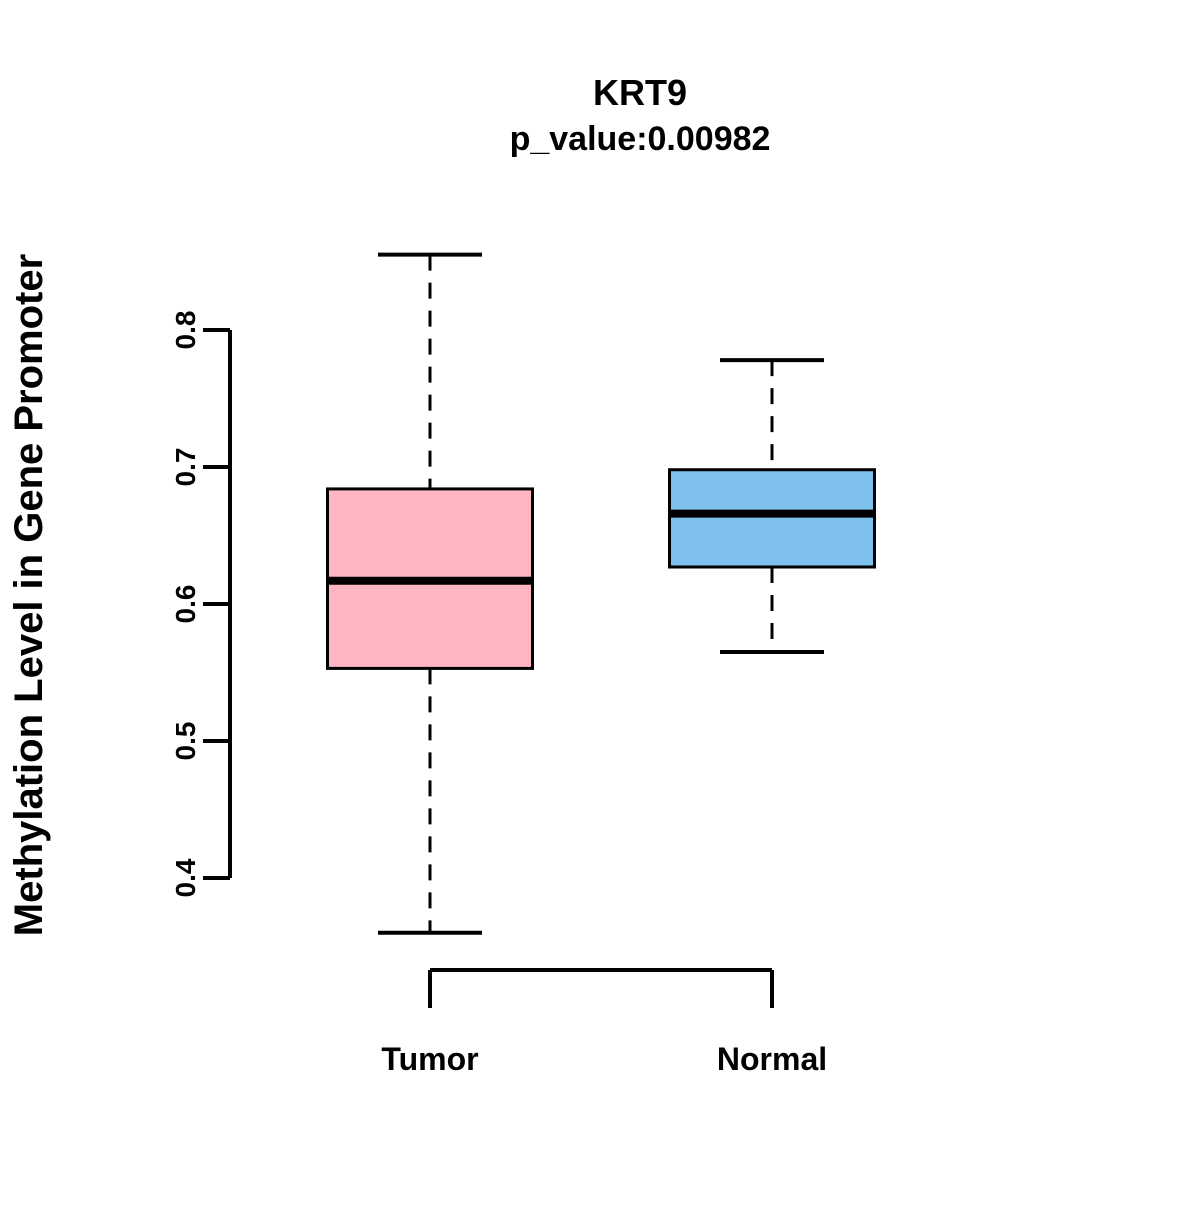 This screenshot has width=1200, height=1205. What do you see at coordinates (185, 604) in the screenshot?
I see `y-tick-label: 0.6` at bounding box center [185, 604].